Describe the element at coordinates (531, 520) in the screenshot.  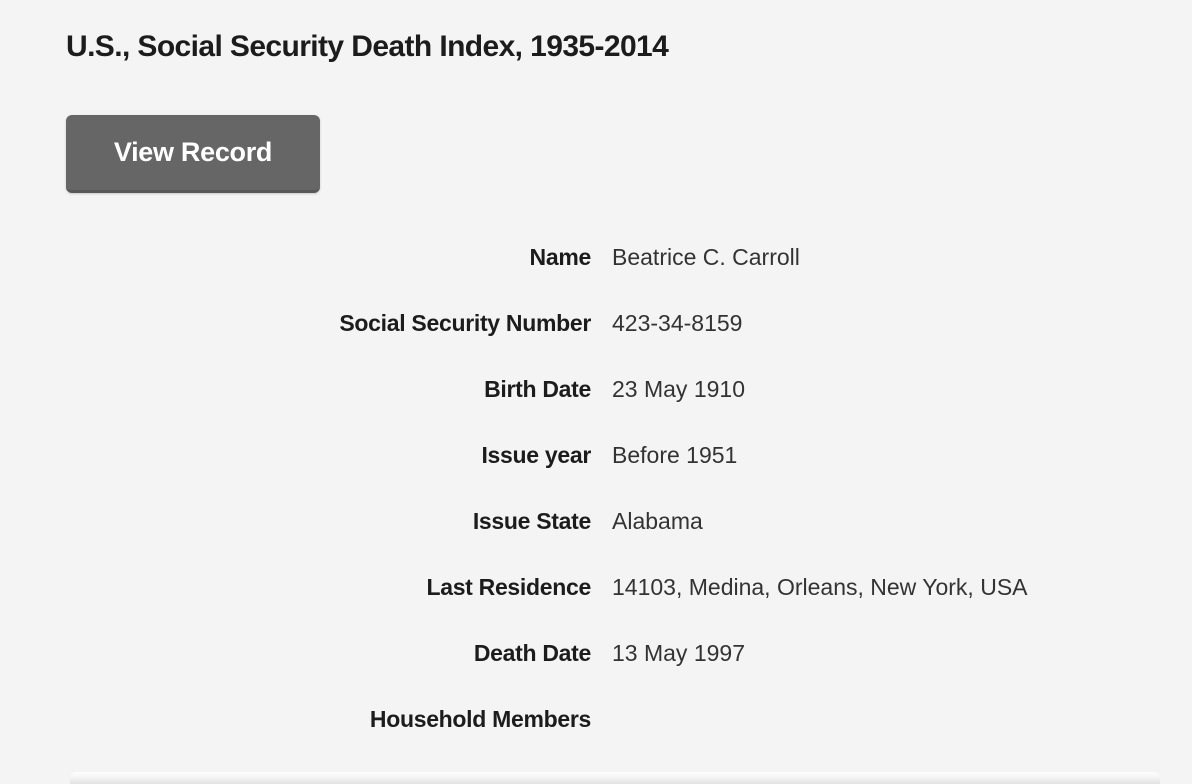
I see `field-label: Issue State` at that location.